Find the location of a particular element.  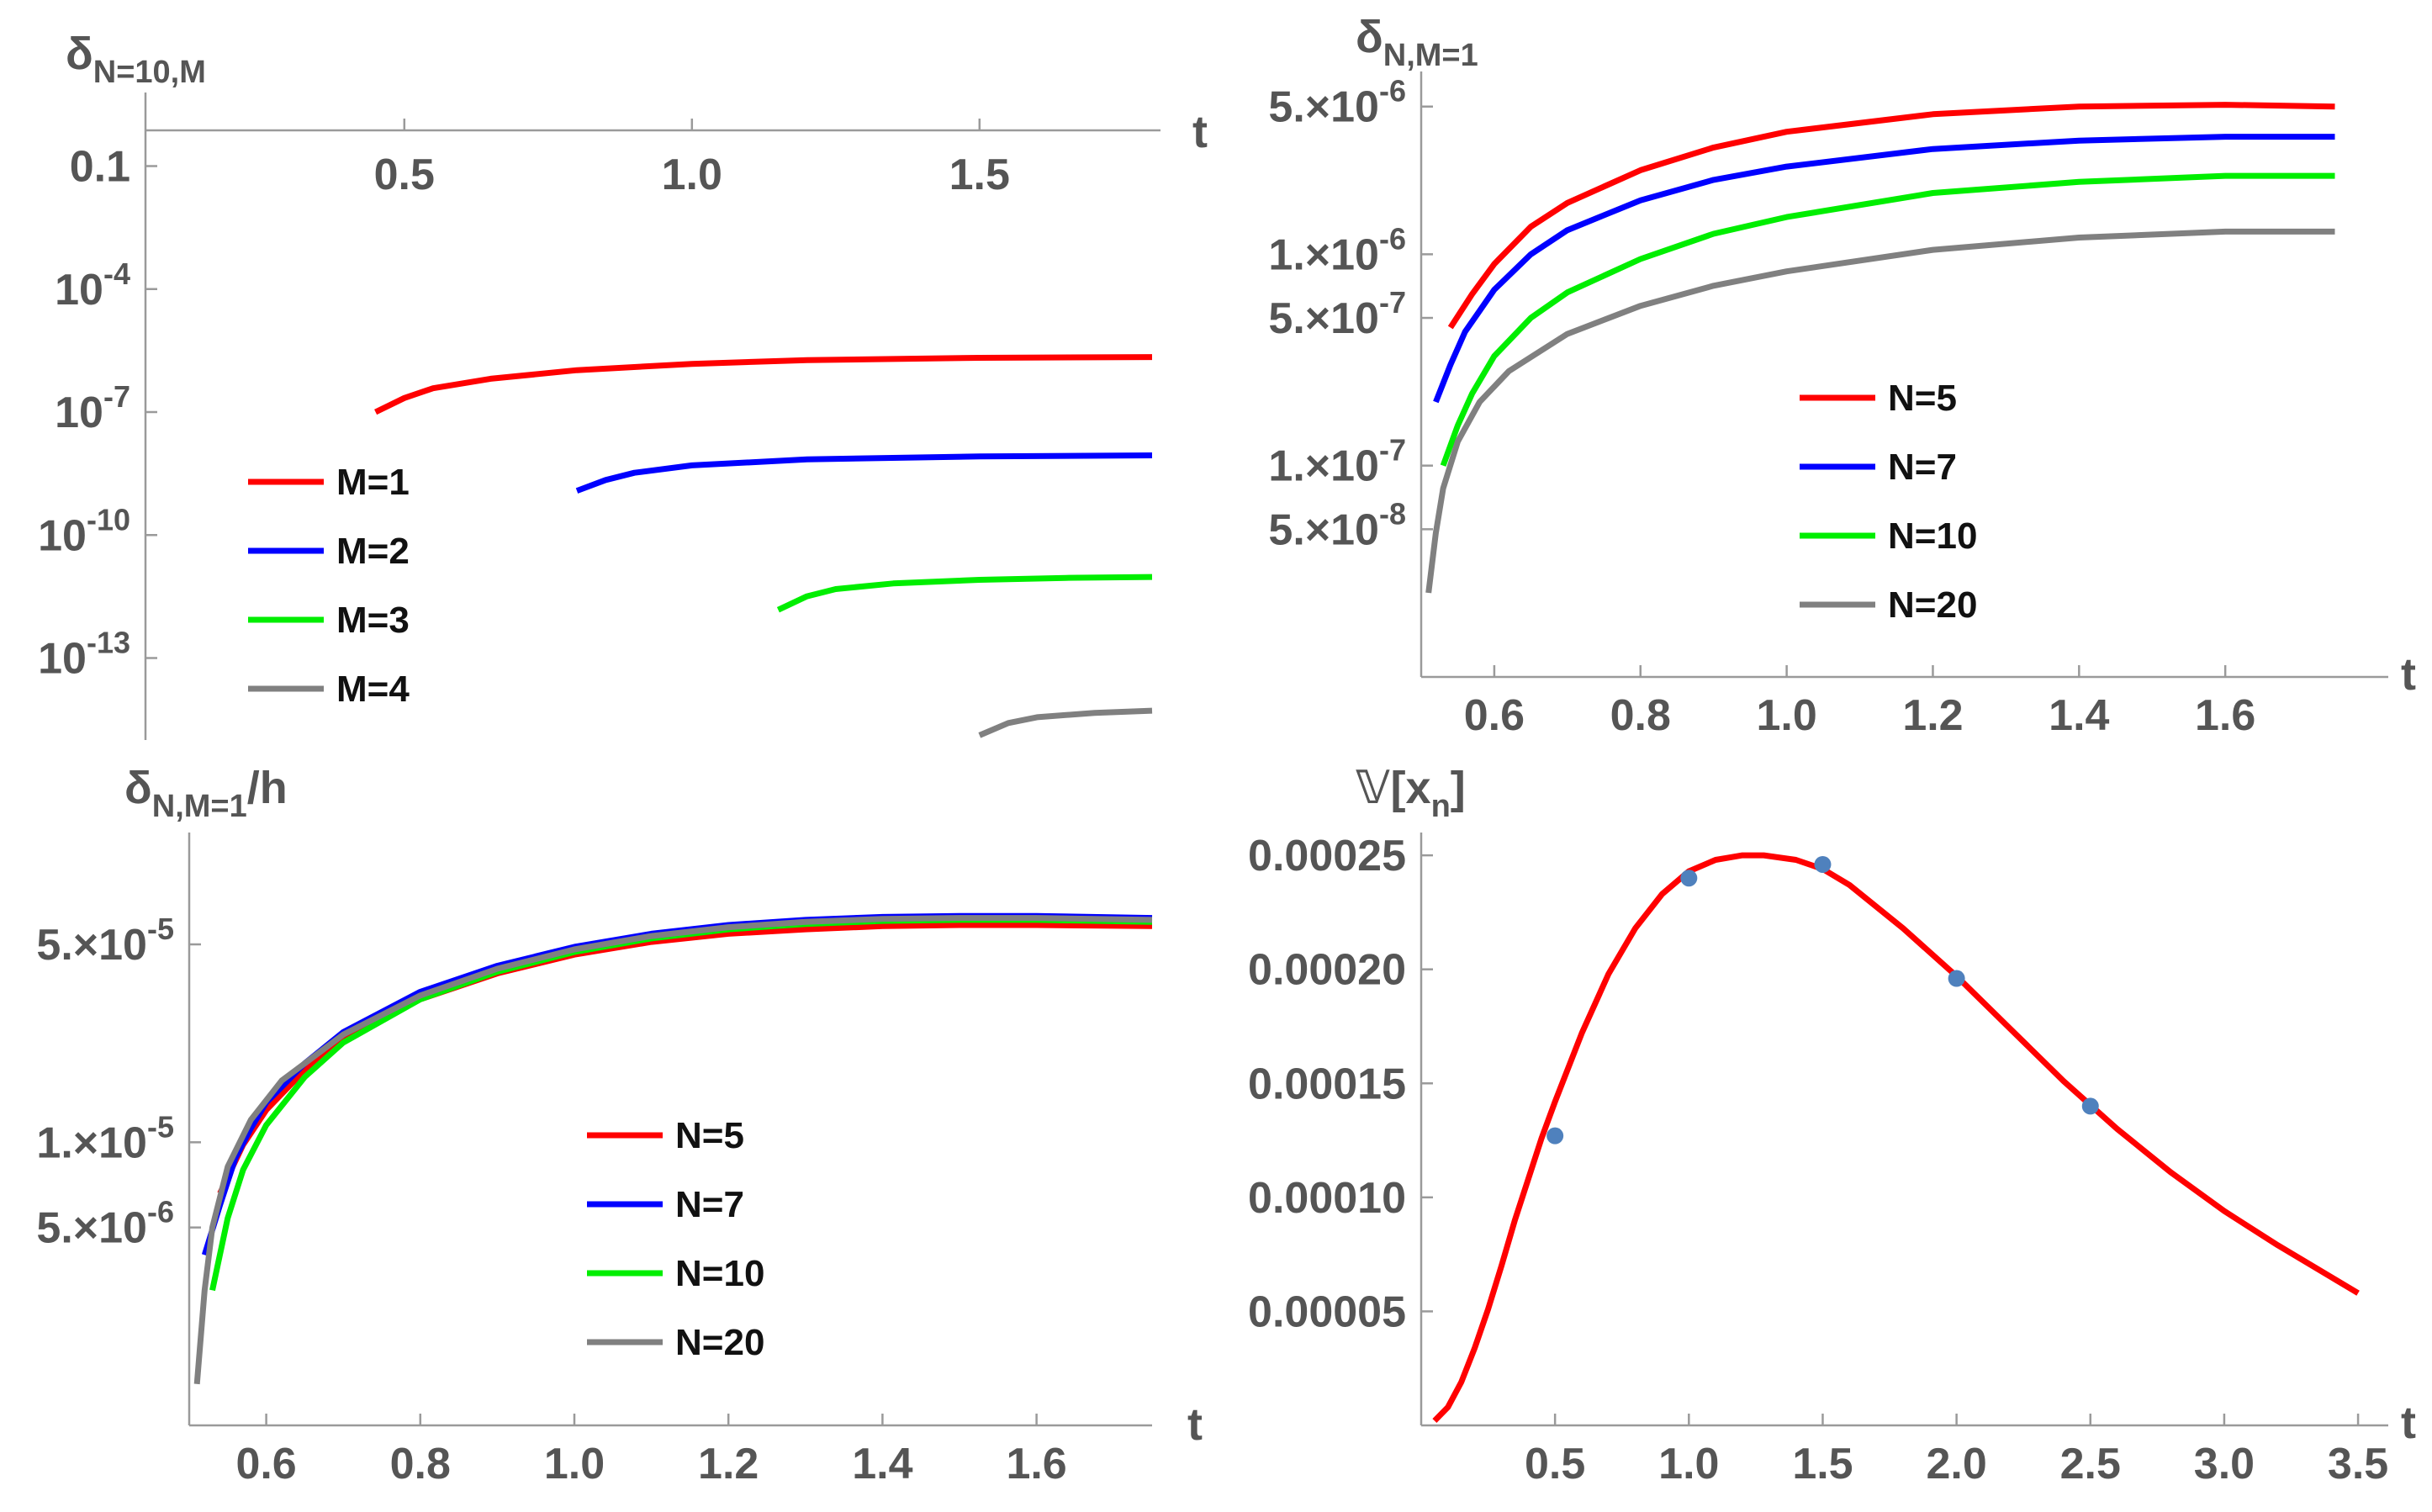

panel-2-curves is located at coordinates (1880, 348).